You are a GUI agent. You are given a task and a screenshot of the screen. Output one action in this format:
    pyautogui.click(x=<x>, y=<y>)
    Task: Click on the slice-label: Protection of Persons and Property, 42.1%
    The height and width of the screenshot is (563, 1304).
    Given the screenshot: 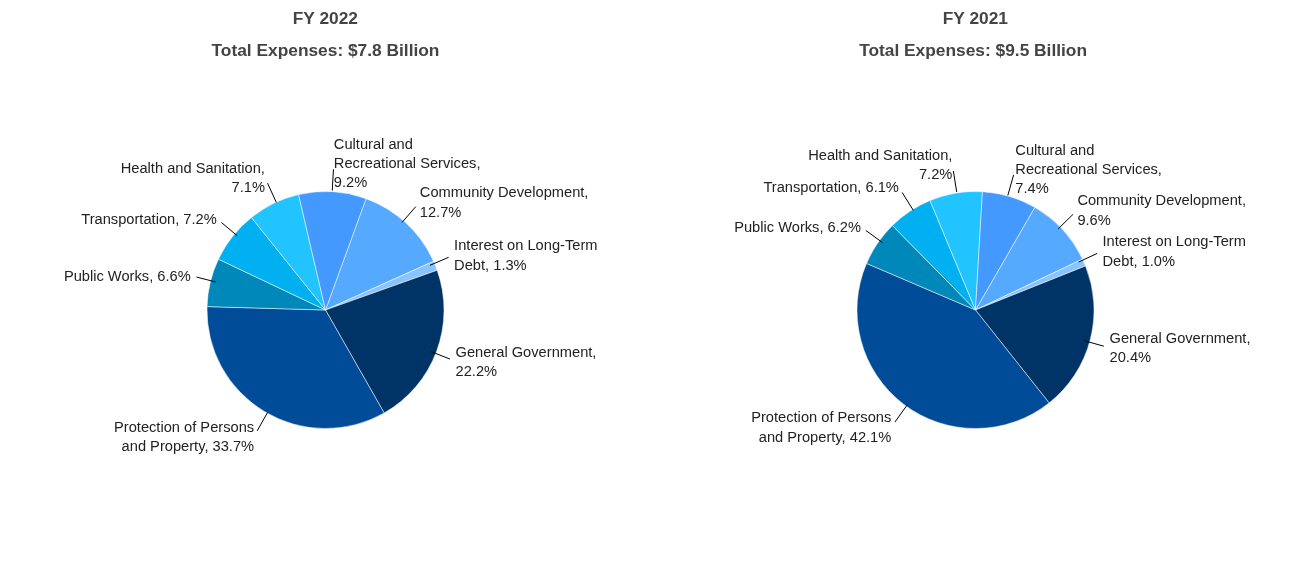 What is the action you would take?
    pyautogui.click(x=821, y=427)
    